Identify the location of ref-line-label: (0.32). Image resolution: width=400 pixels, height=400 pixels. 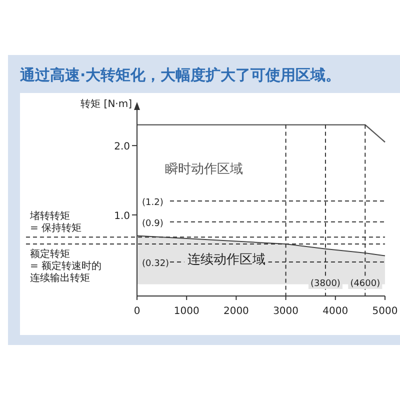
(156, 264).